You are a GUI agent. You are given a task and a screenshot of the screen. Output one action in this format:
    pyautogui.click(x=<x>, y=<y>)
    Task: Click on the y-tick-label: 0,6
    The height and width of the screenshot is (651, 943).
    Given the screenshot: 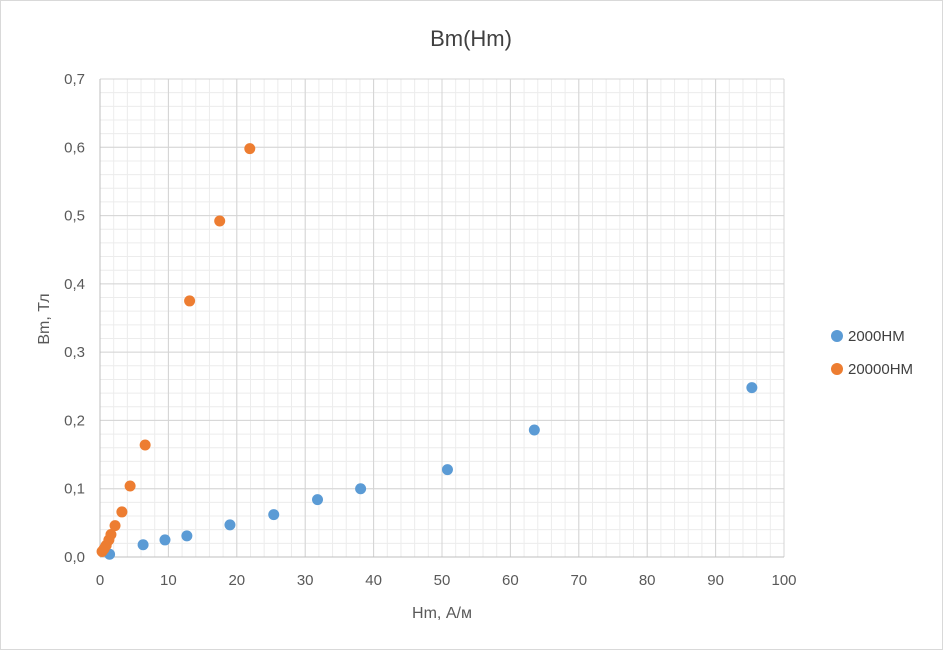 What is the action you would take?
    pyautogui.click(x=74, y=147)
    